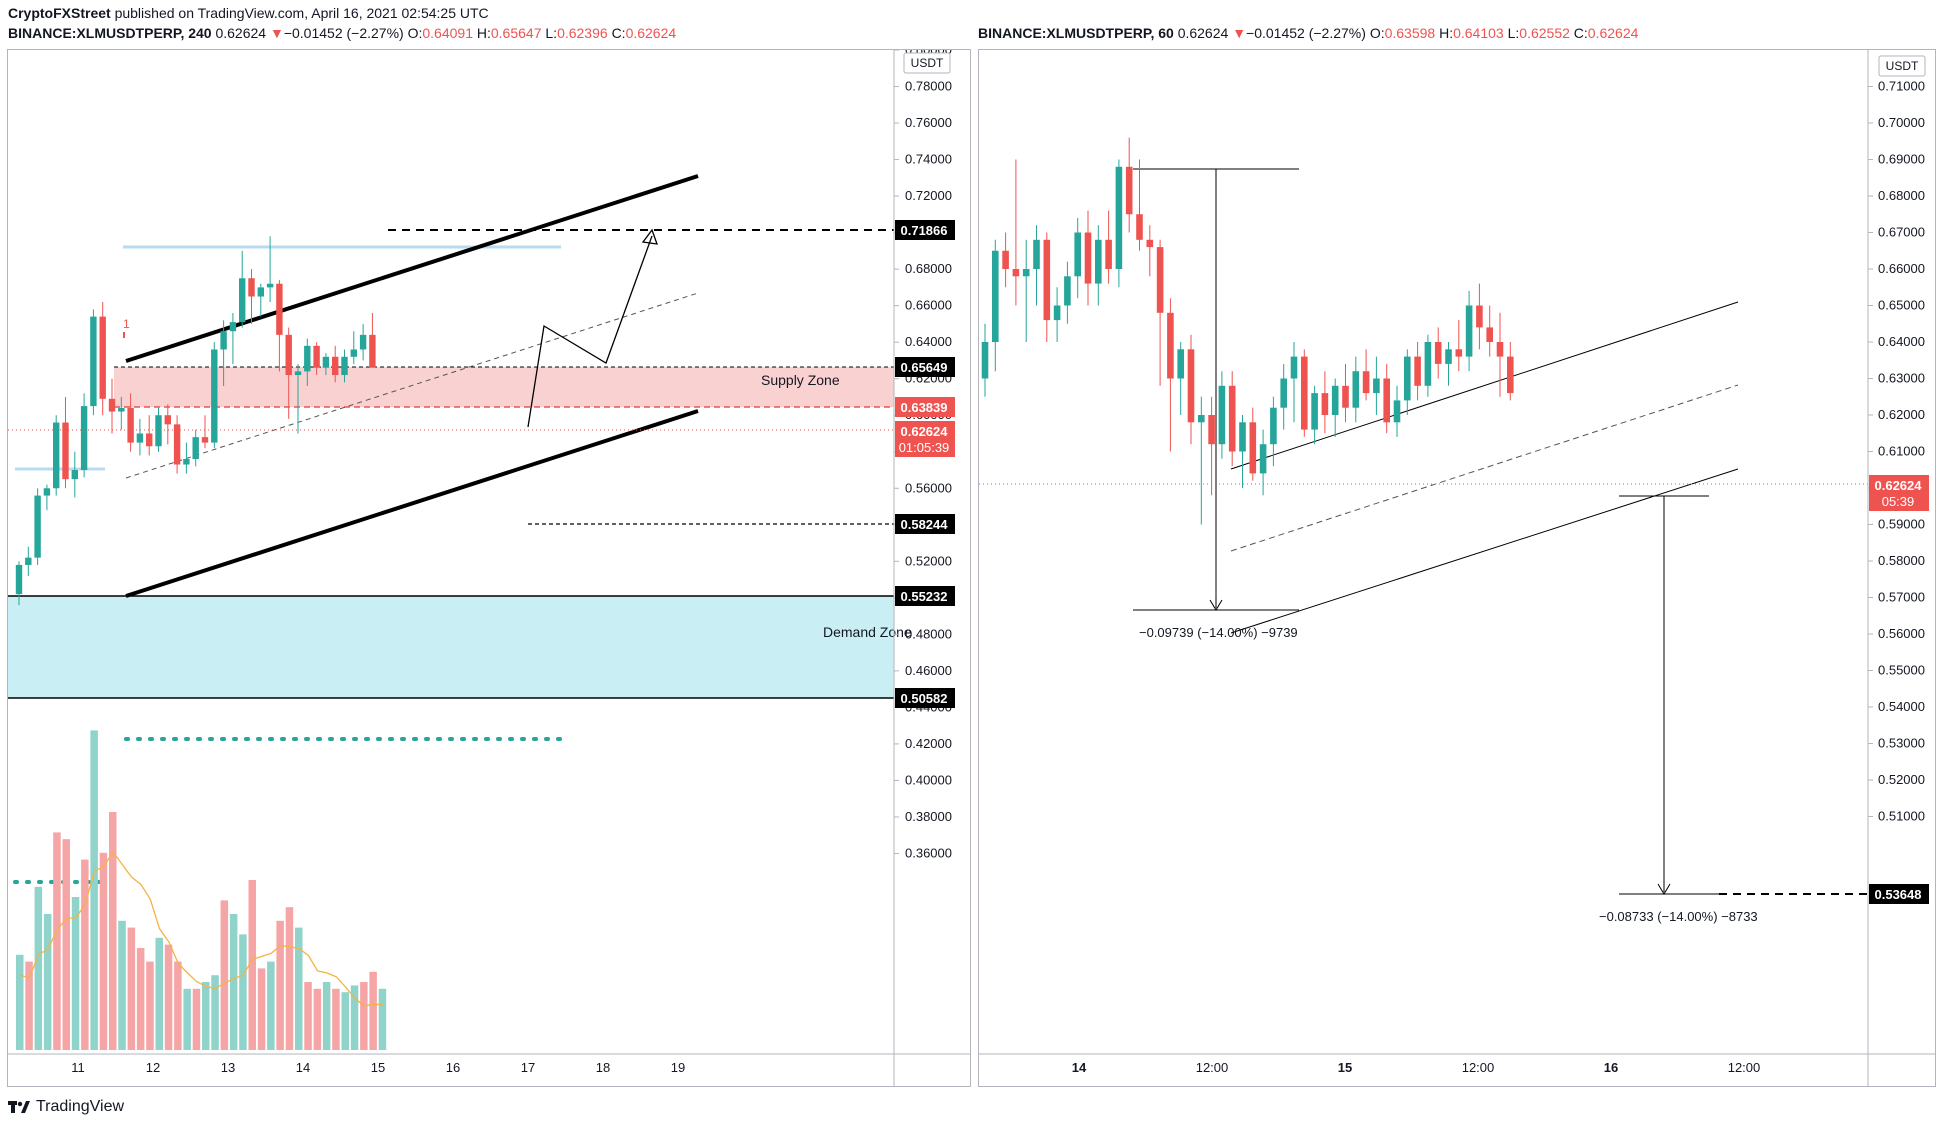 The width and height of the screenshot is (1941, 1127). Describe the element at coordinates (453, 1067) in the screenshot. I see `left-xtick-label: 16` at that location.